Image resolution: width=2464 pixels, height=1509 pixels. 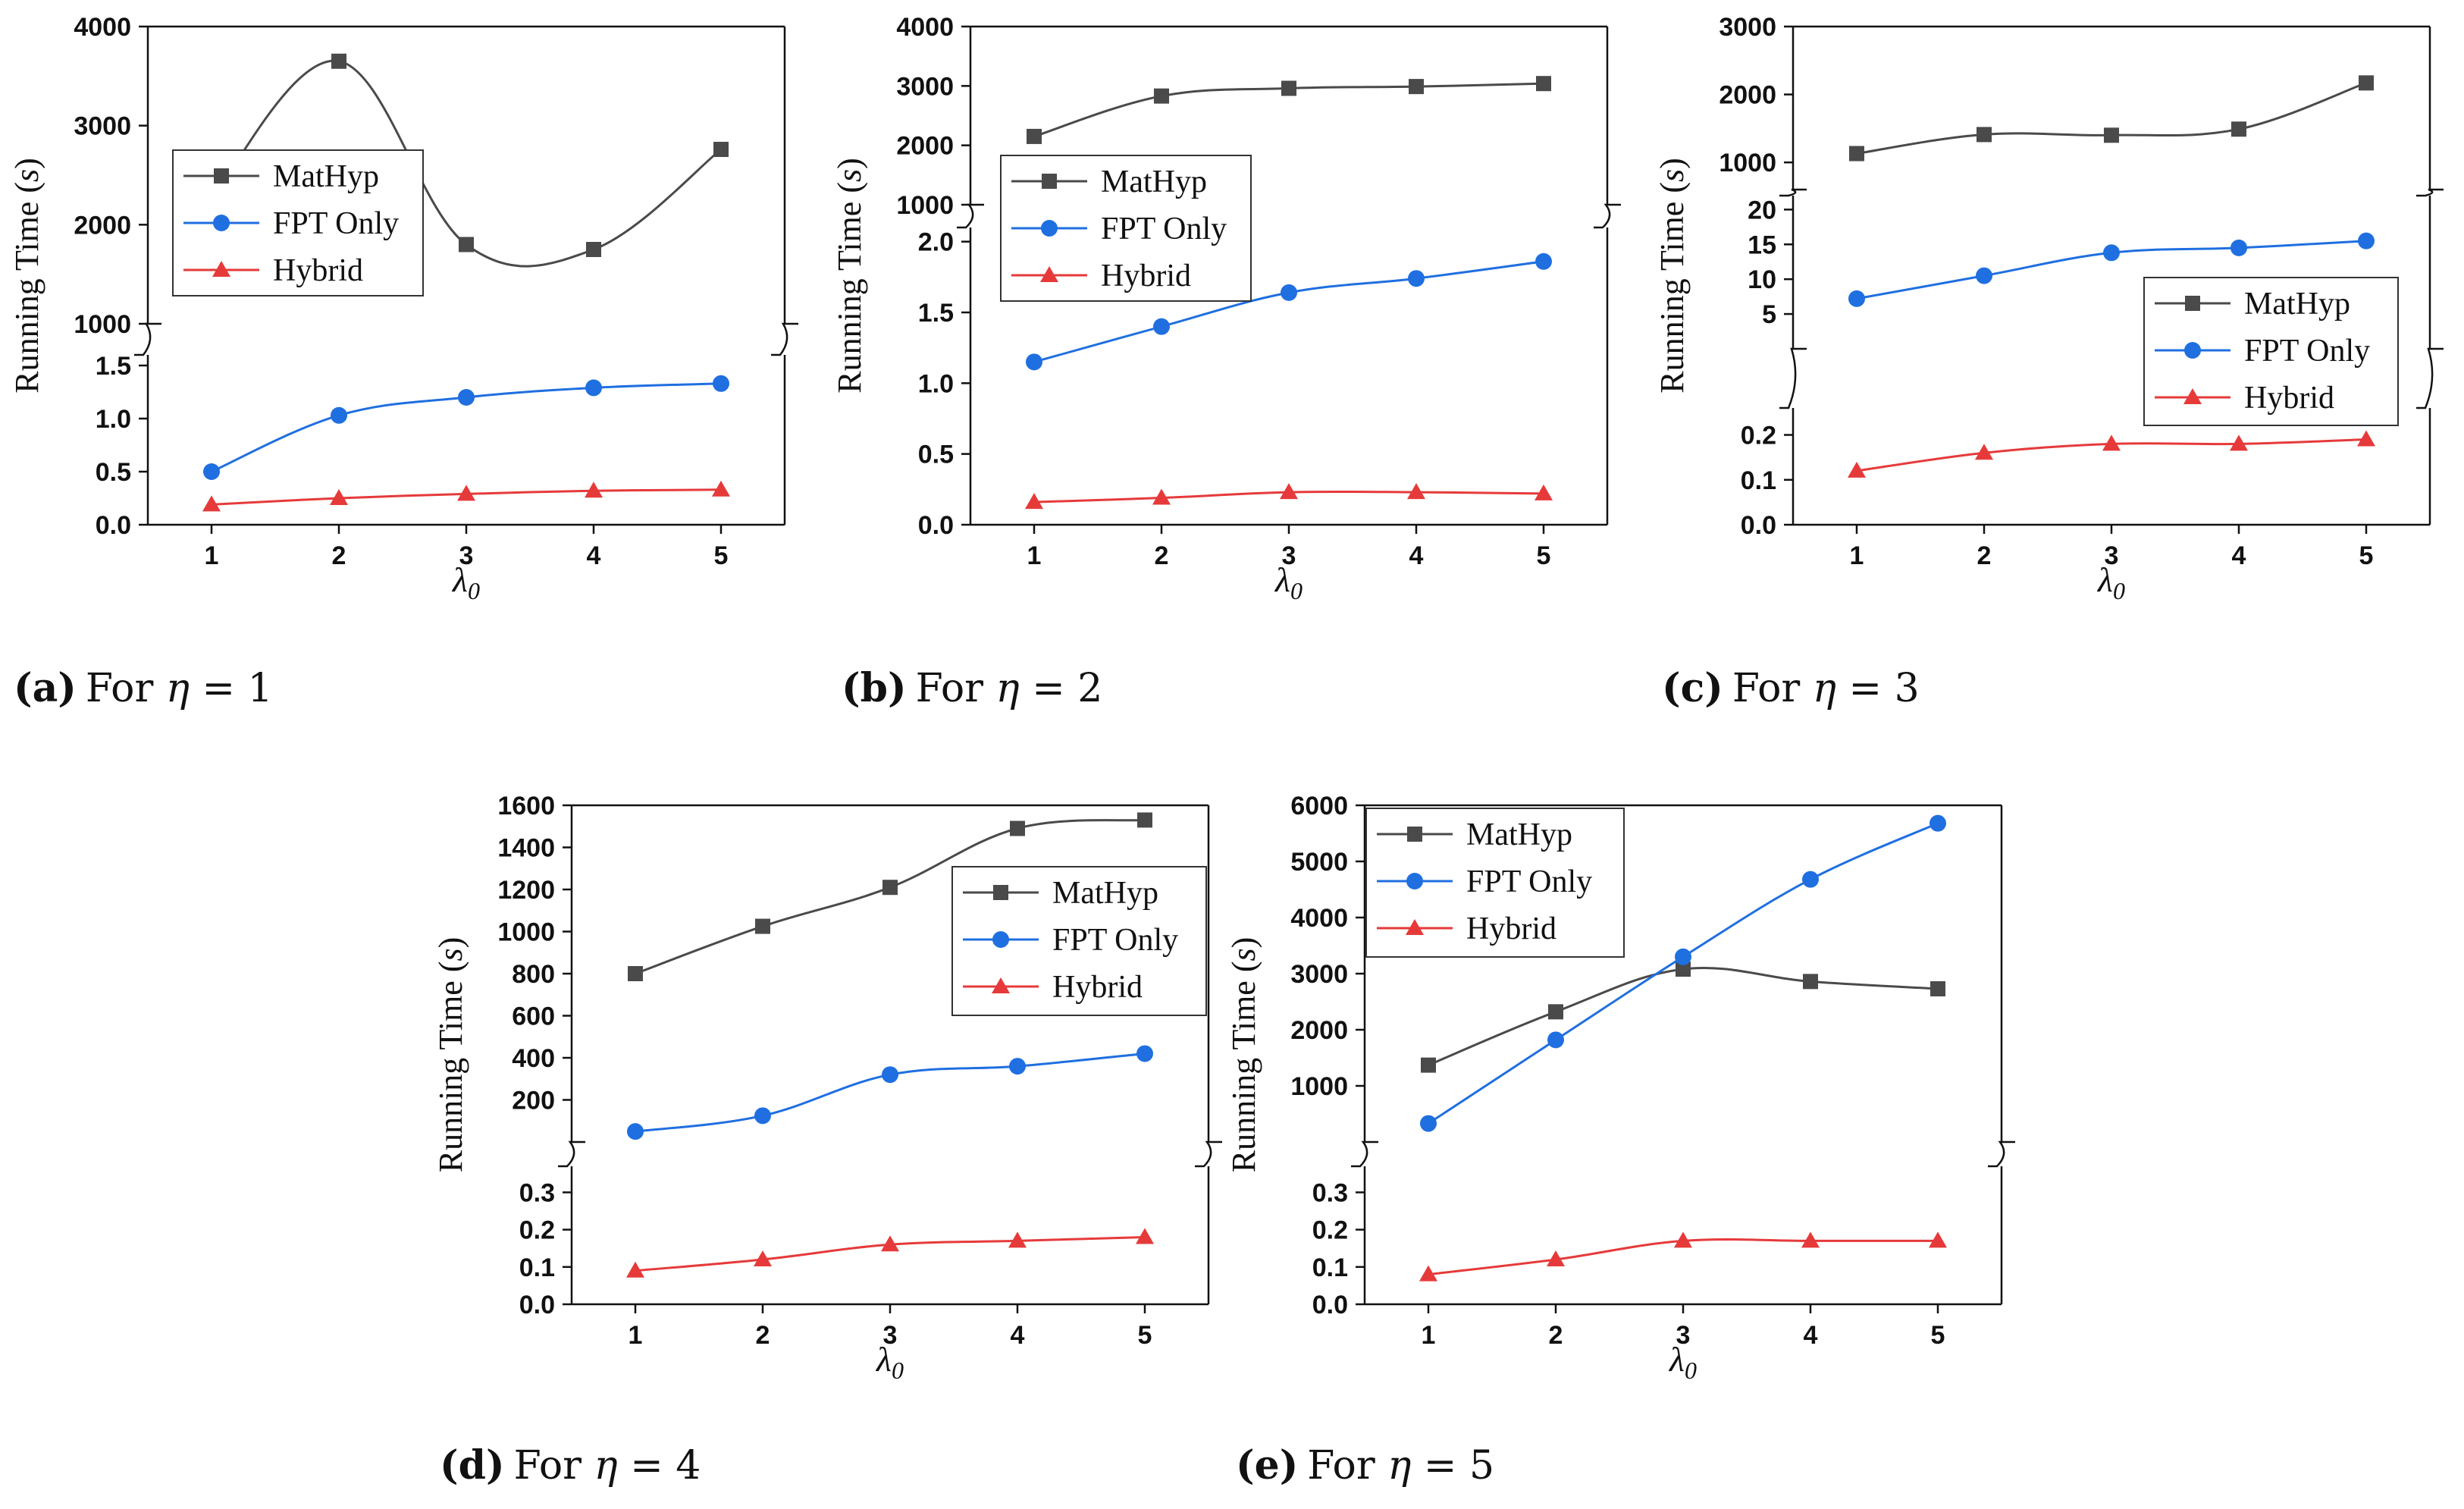 I want to click on caption-rest: = 3, so click(x=1878, y=688).